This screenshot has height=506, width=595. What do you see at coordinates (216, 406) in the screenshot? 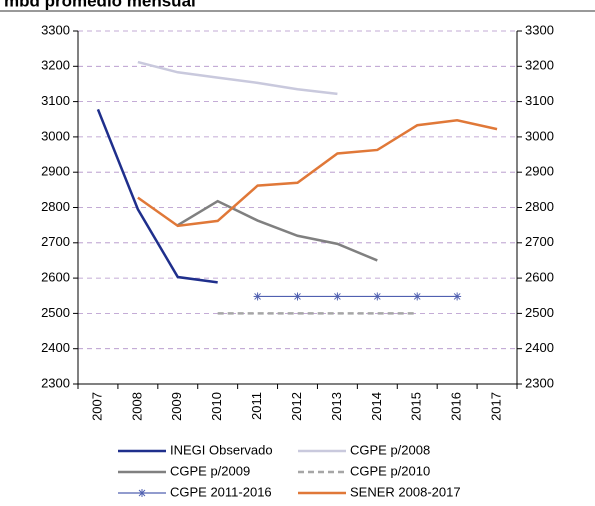
I see `x-tick-label: 2010` at bounding box center [216, 406].